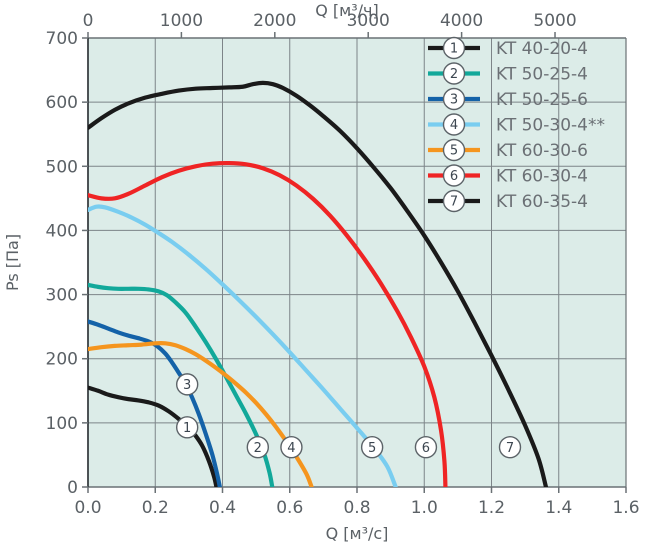  I want to click on legend-marker-label: 5, so click(454, 151).